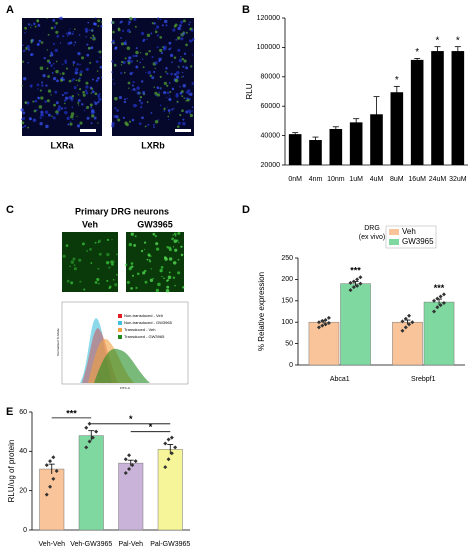 The image size is (474, 556). I want to click on panel-letter: E, so click(9, 412).